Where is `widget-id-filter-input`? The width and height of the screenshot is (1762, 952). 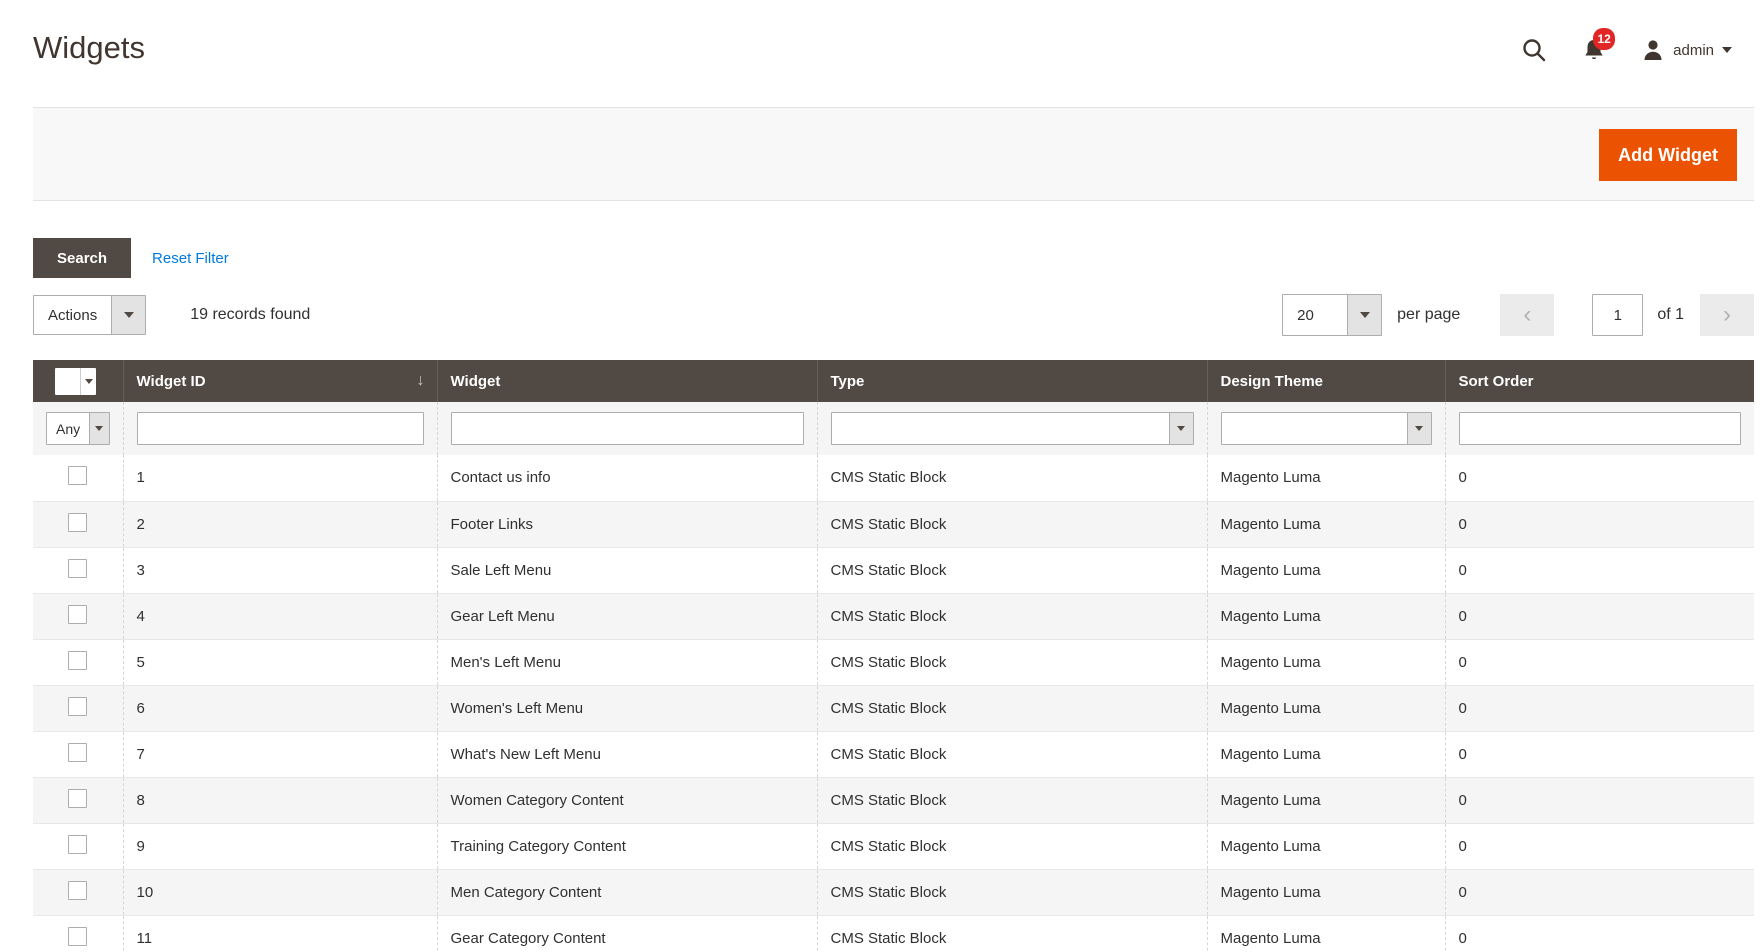
widget-id-filter-input is located at coordinates (280, 428).